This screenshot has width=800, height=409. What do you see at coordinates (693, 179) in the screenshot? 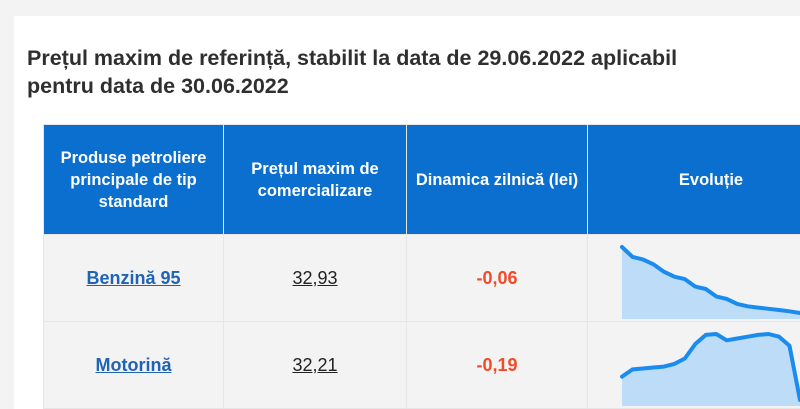
I see `header-evolution: Evoluție` at bounding box center [693, 179].